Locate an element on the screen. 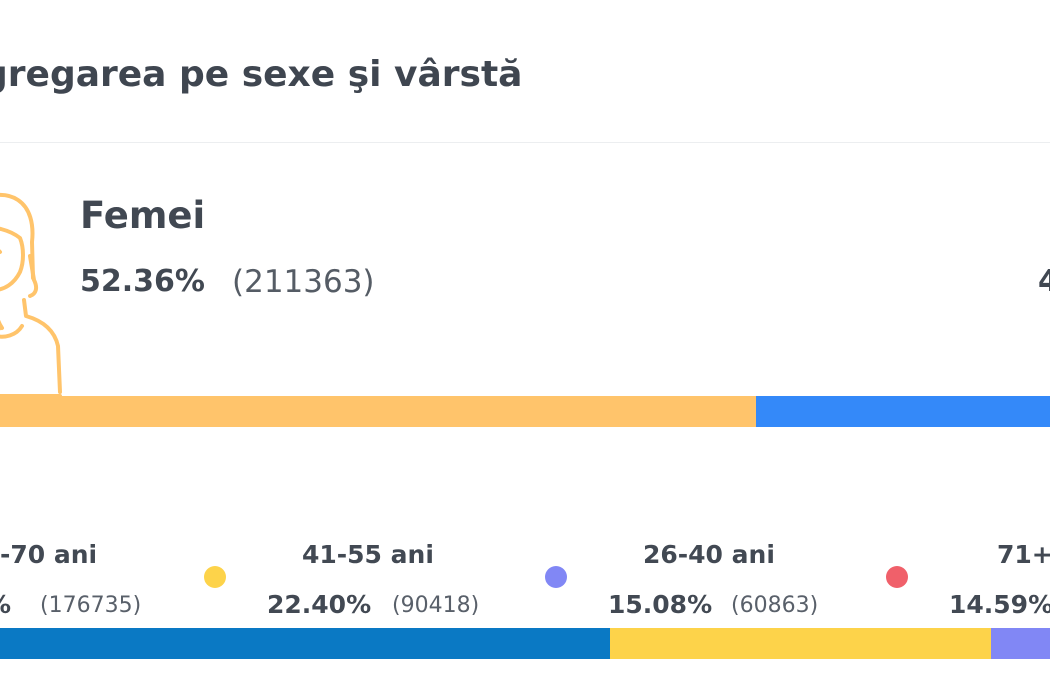  age-percent: 22.40% is located at coordinates (319, 604).